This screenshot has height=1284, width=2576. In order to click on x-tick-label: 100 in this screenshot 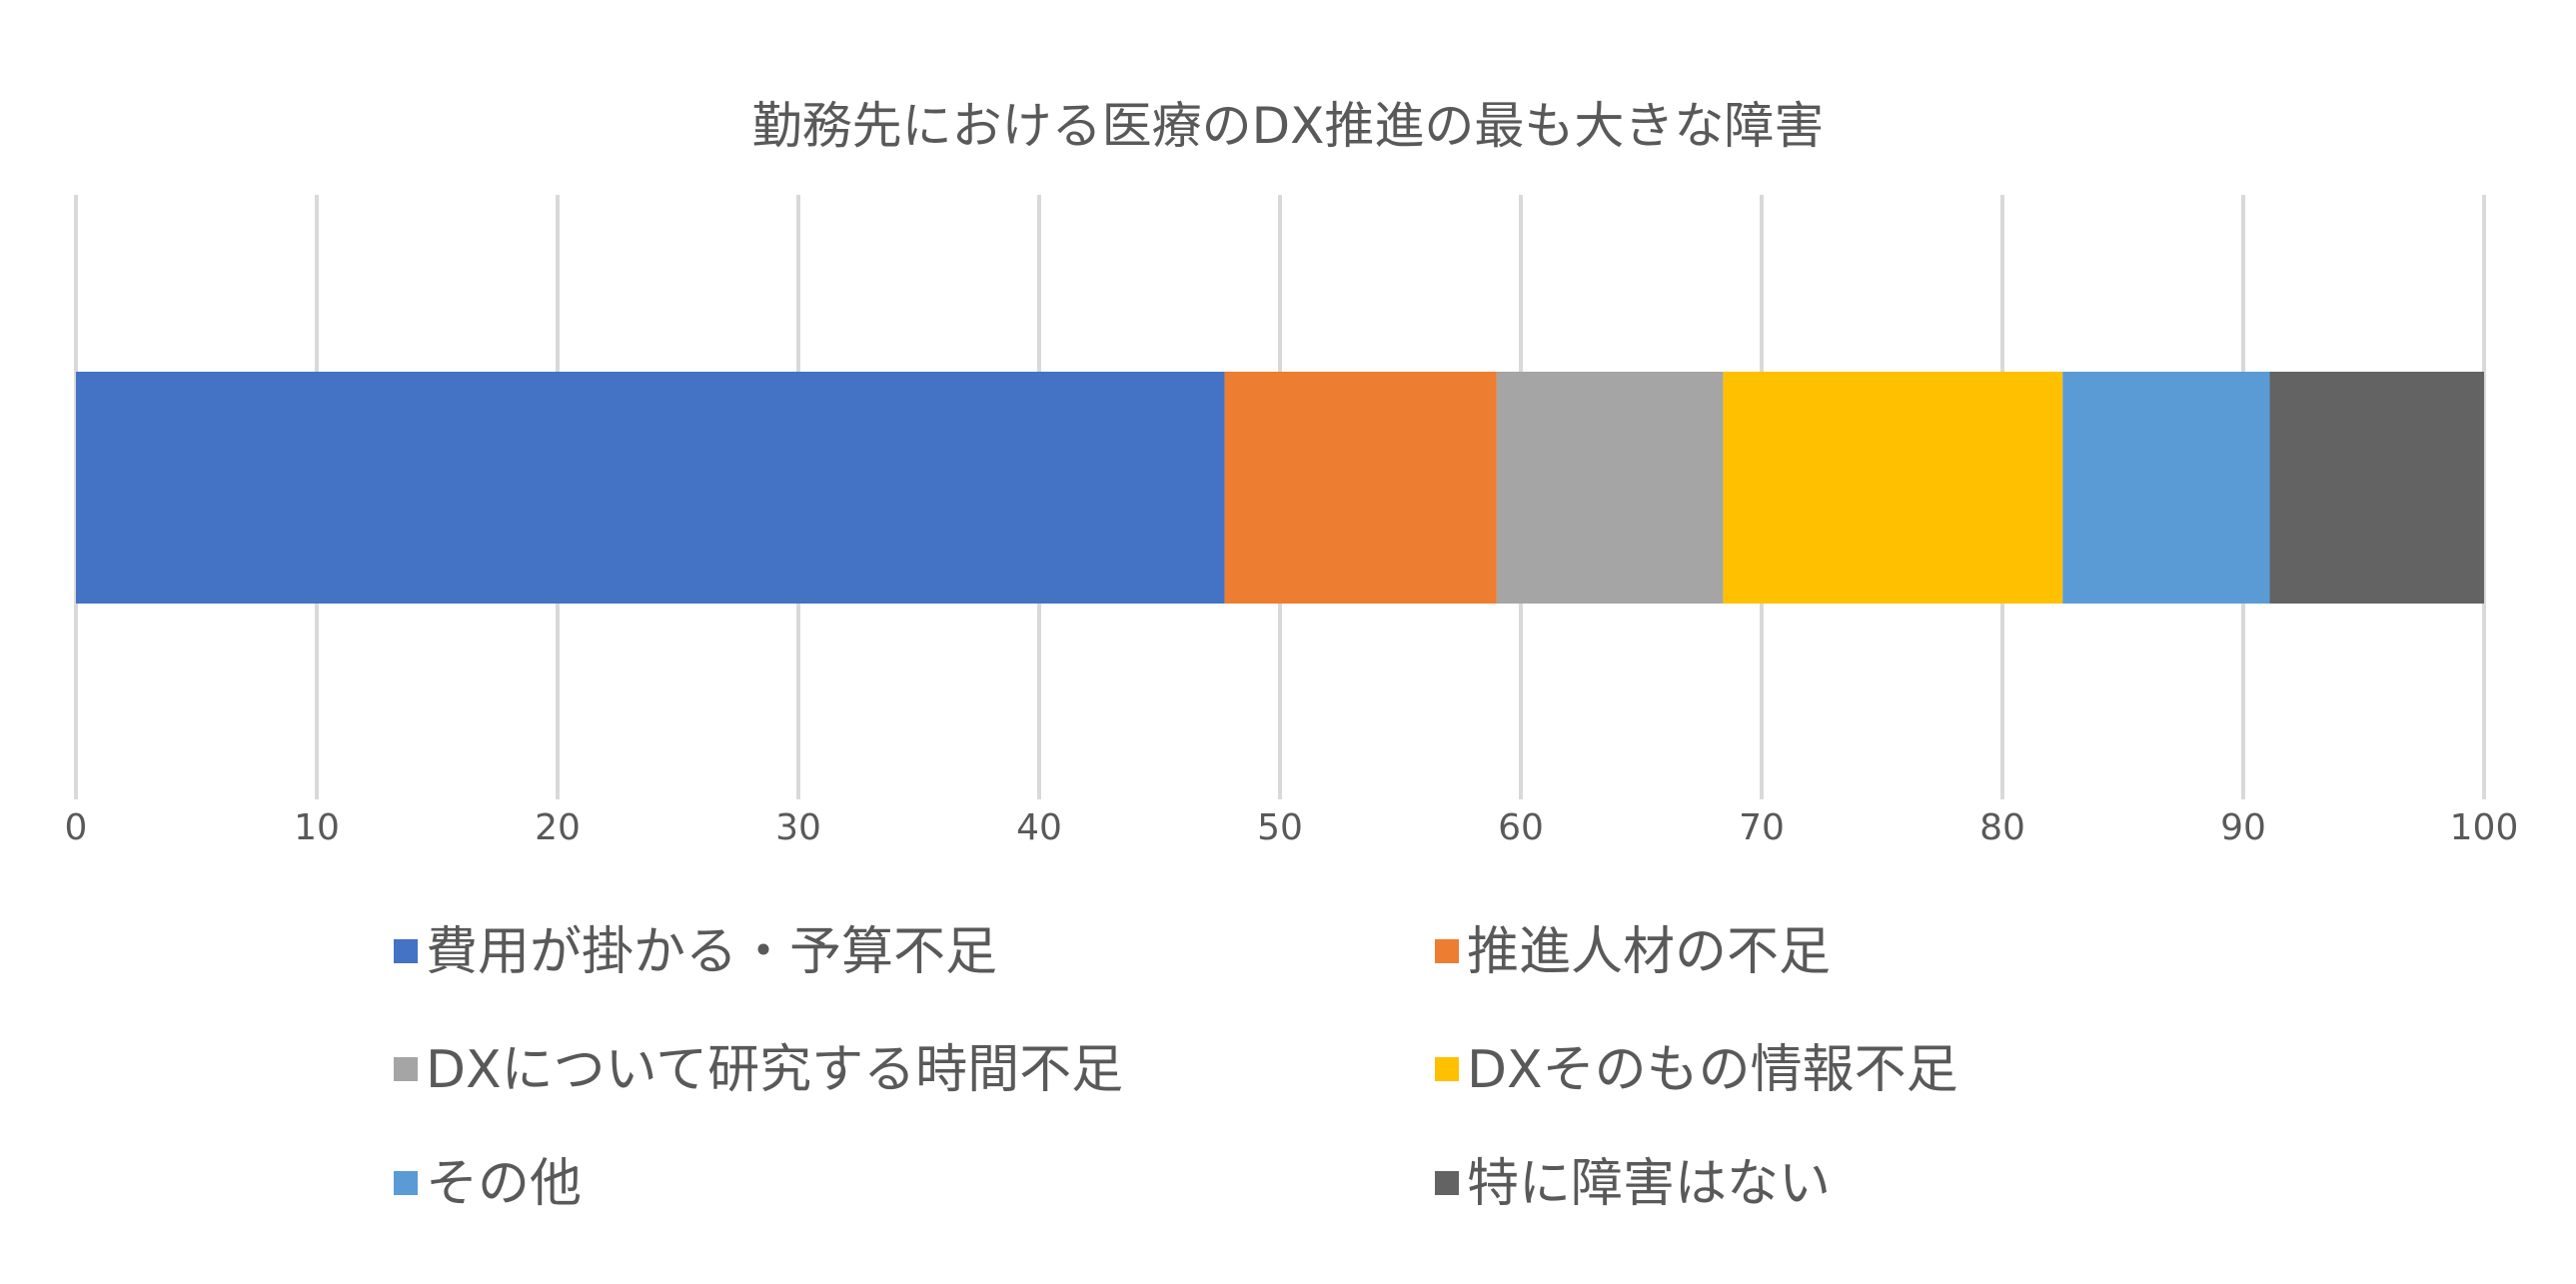, I will do `click(2484, 827)`.